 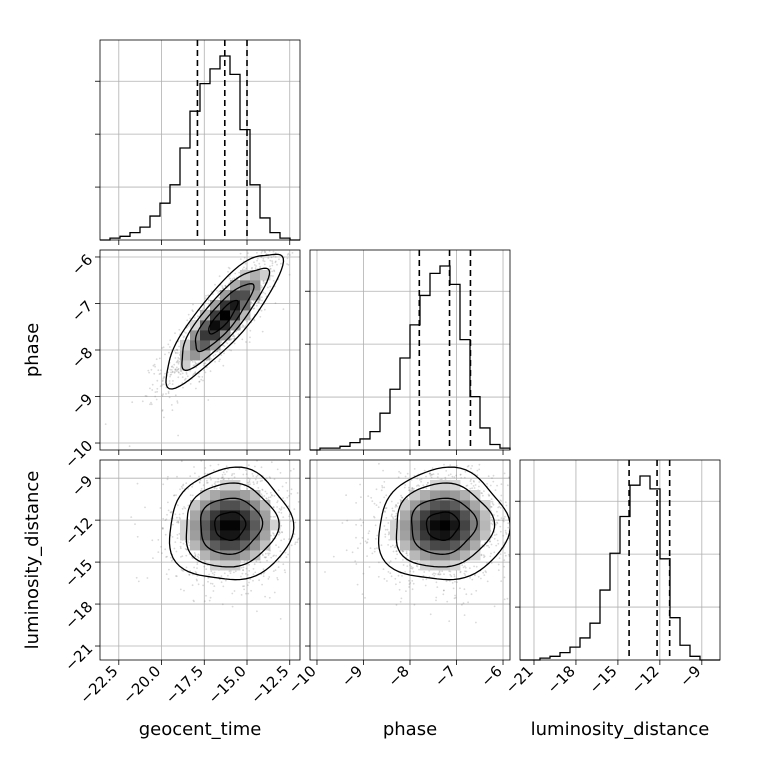 What do you see at coordinates (603, 679) in the screenshot?
I see `x-tick-label: −15` at bounding box center [603, 679].